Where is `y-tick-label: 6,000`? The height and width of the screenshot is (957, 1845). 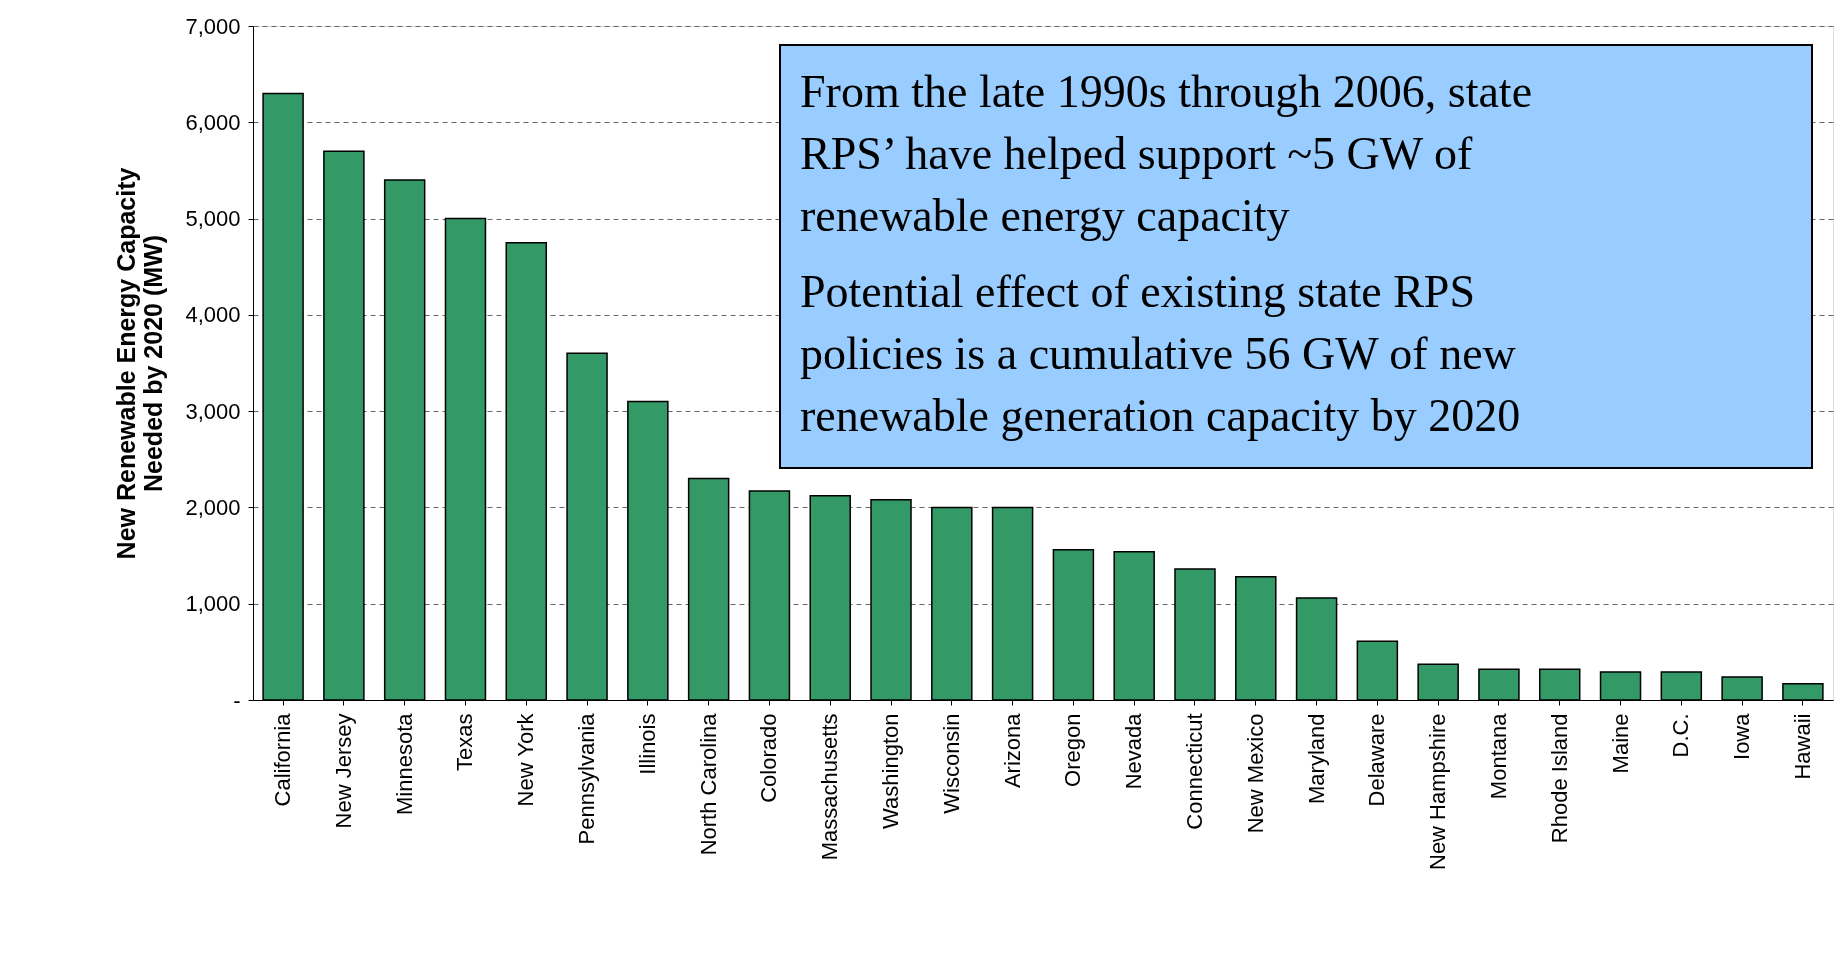
y-tick-label: 6,000 is located at coordinates (213, 122).